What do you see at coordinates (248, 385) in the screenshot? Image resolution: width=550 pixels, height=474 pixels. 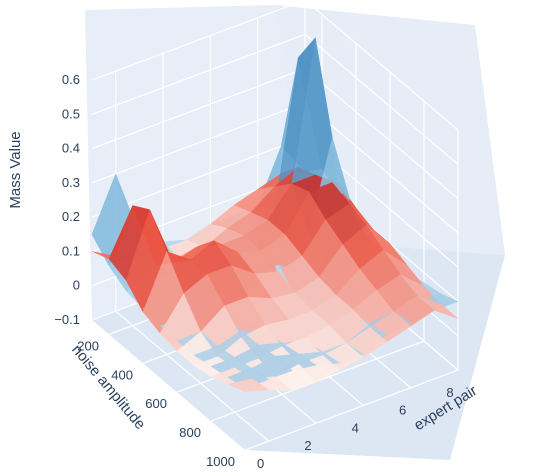 I see `red-surface-patch` at bounding box center [248, 385].